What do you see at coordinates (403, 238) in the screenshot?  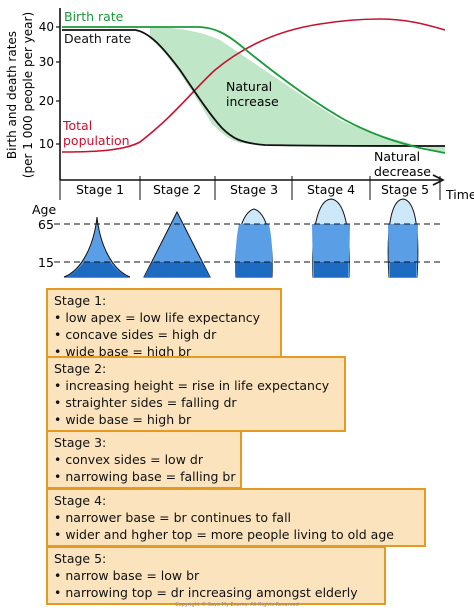 I see `stage-5-pyramid` at bounding box center [403, 238].